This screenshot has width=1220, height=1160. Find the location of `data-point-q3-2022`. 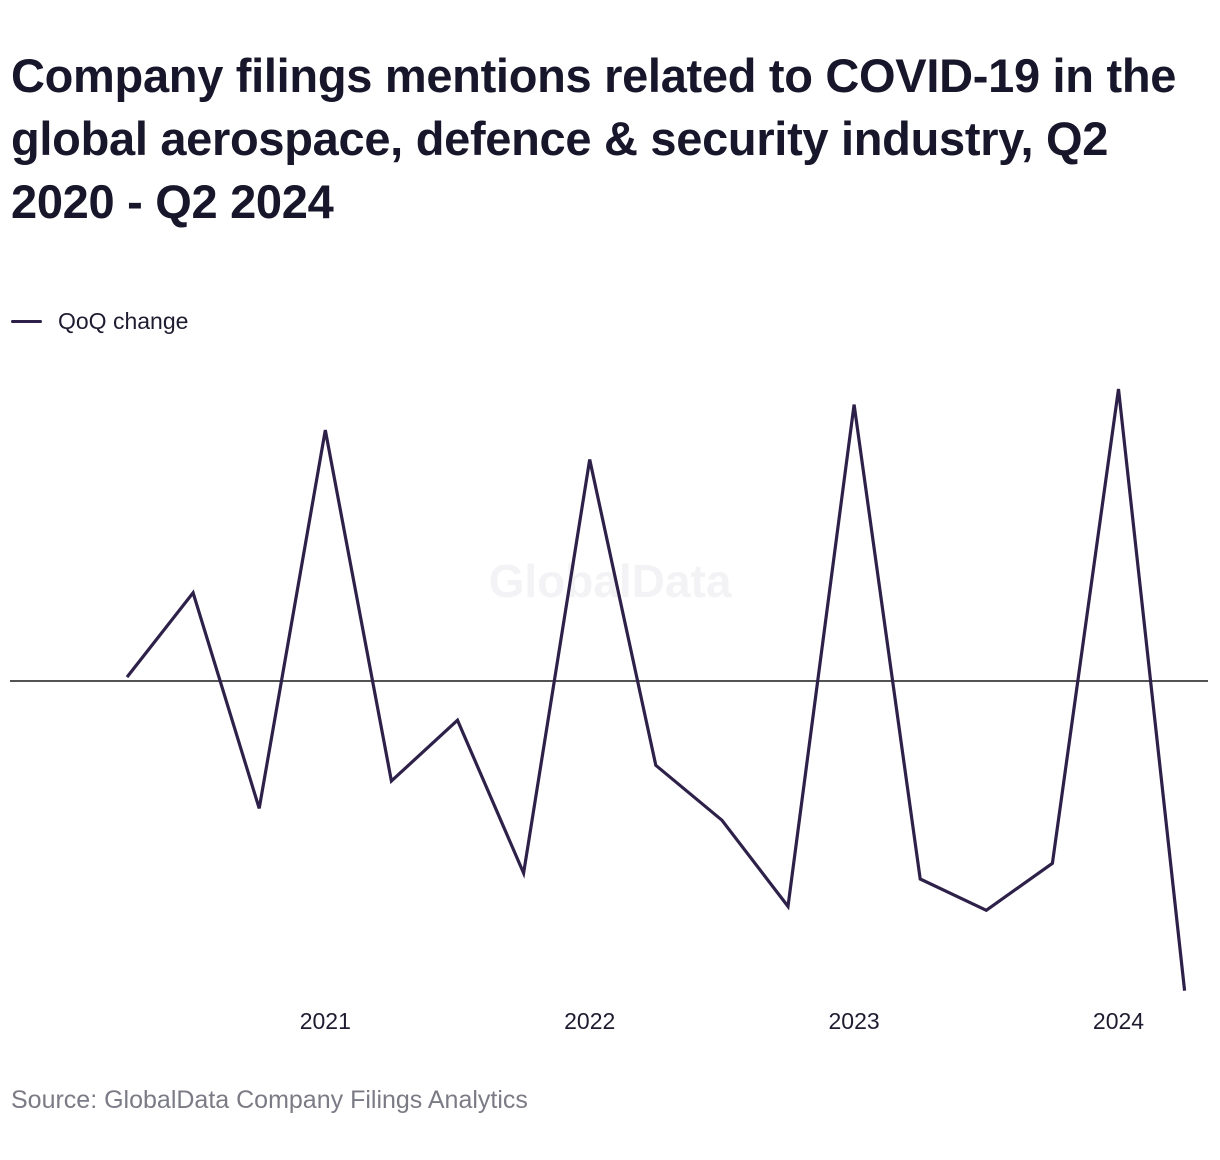

data-point-q3-2022 is located at coordinates (722, 820).